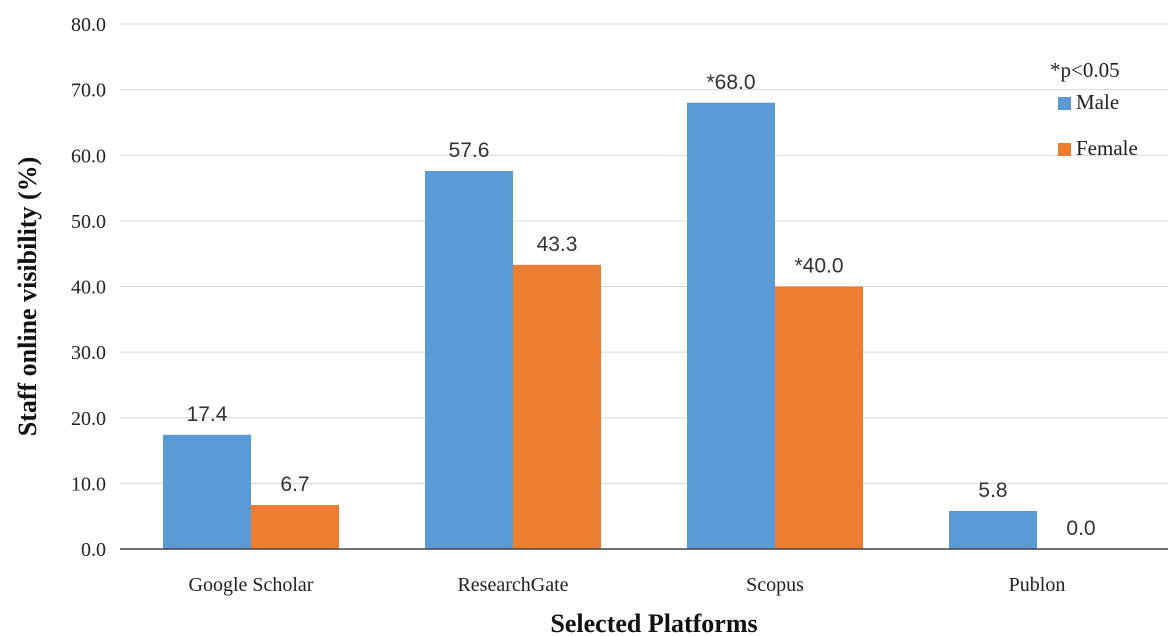 The height and width of the screenshot is (636, 1171). I want to click on y-tick-label: 80.0, so click(88, 25).